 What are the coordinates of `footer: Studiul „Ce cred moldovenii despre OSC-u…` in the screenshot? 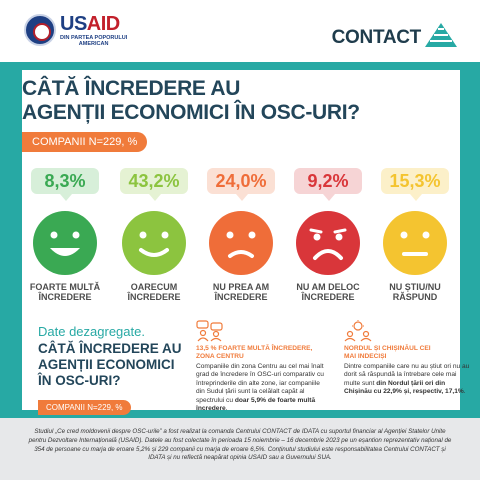 It's located at (240, 449).